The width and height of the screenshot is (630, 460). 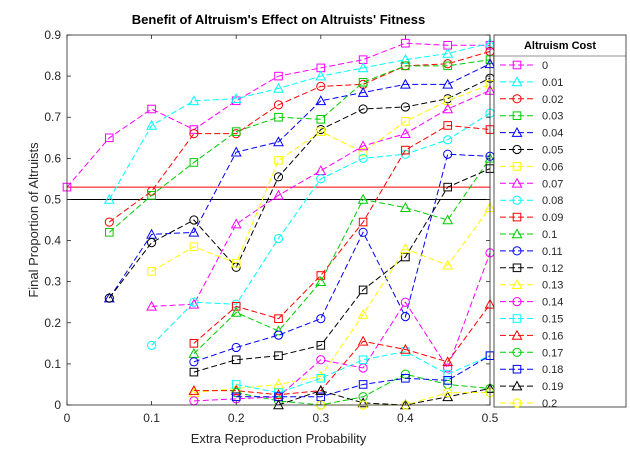 I want to click on legend-label: 0.12, so click(x=552, y=269).